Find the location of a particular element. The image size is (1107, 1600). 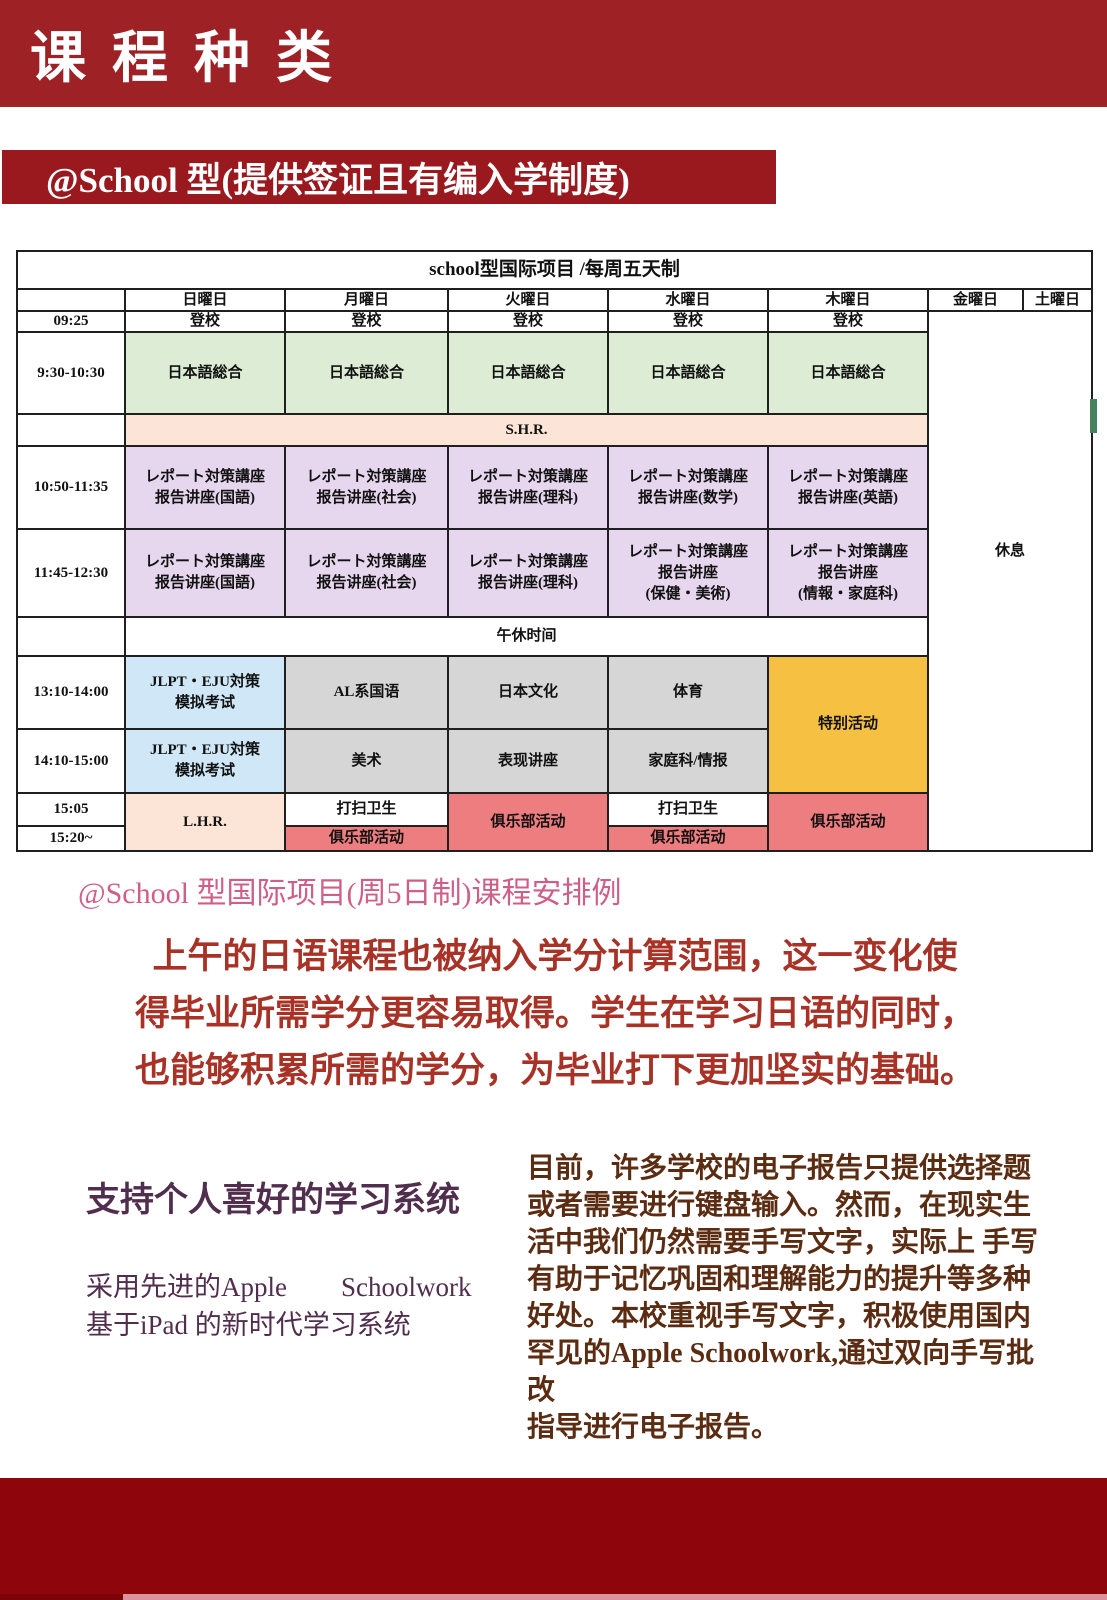

cell-shr: S.H.R. is located at coordinates (526, 430).